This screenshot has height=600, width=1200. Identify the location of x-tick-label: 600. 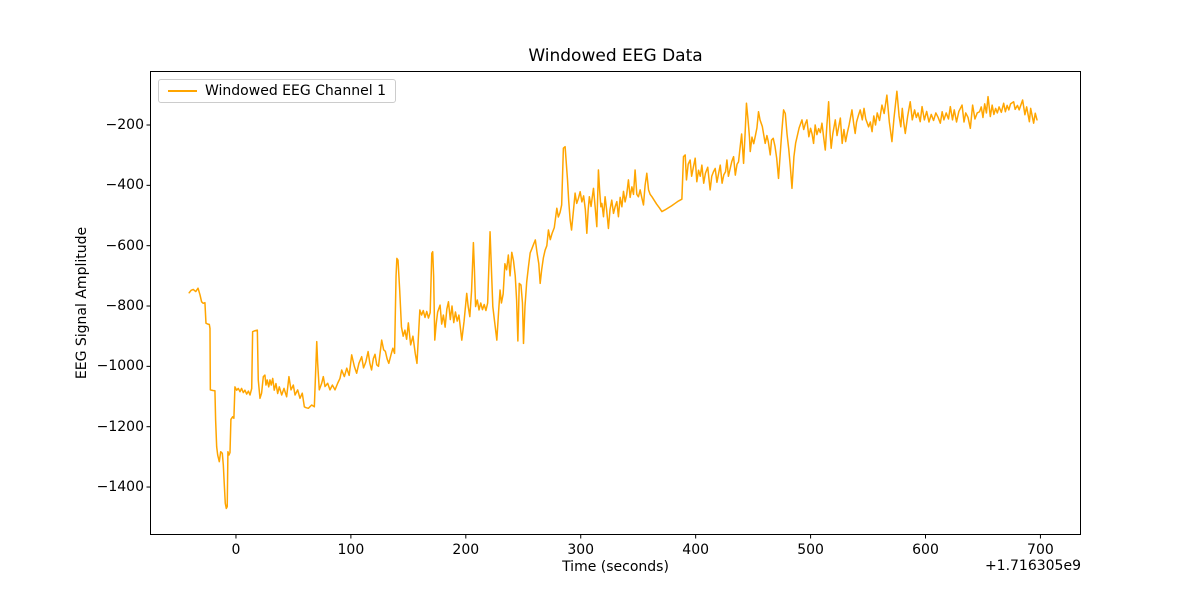
(925, 550).